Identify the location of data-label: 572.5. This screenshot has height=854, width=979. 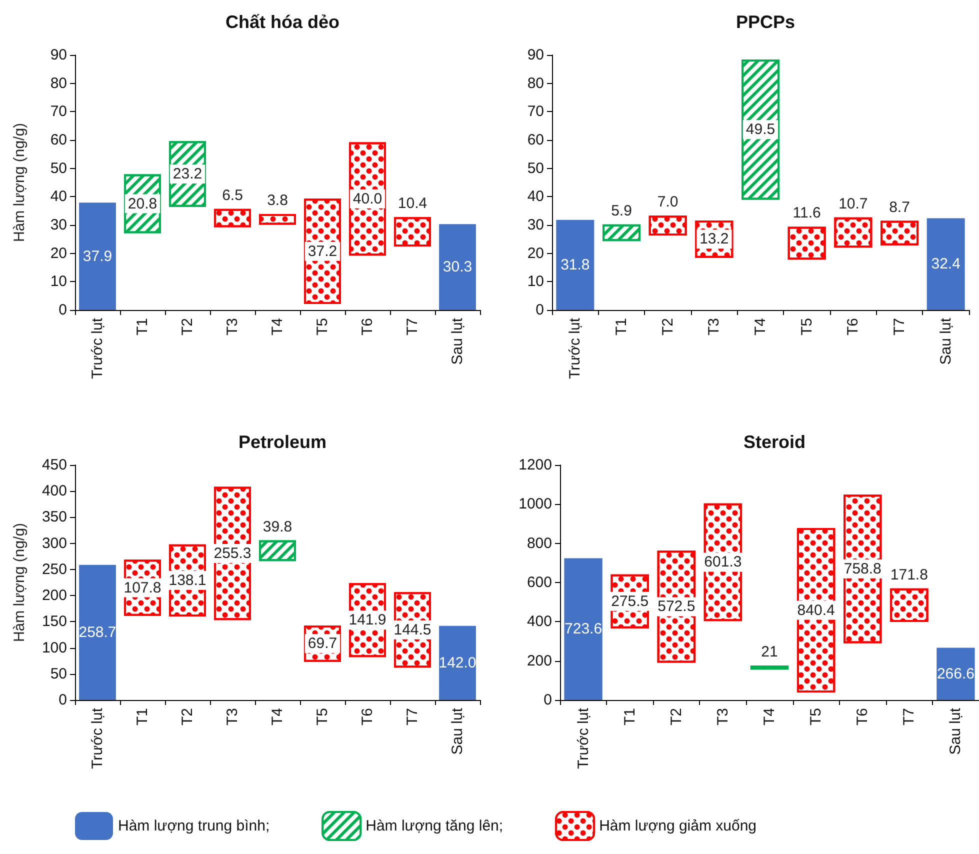
(677, 607).